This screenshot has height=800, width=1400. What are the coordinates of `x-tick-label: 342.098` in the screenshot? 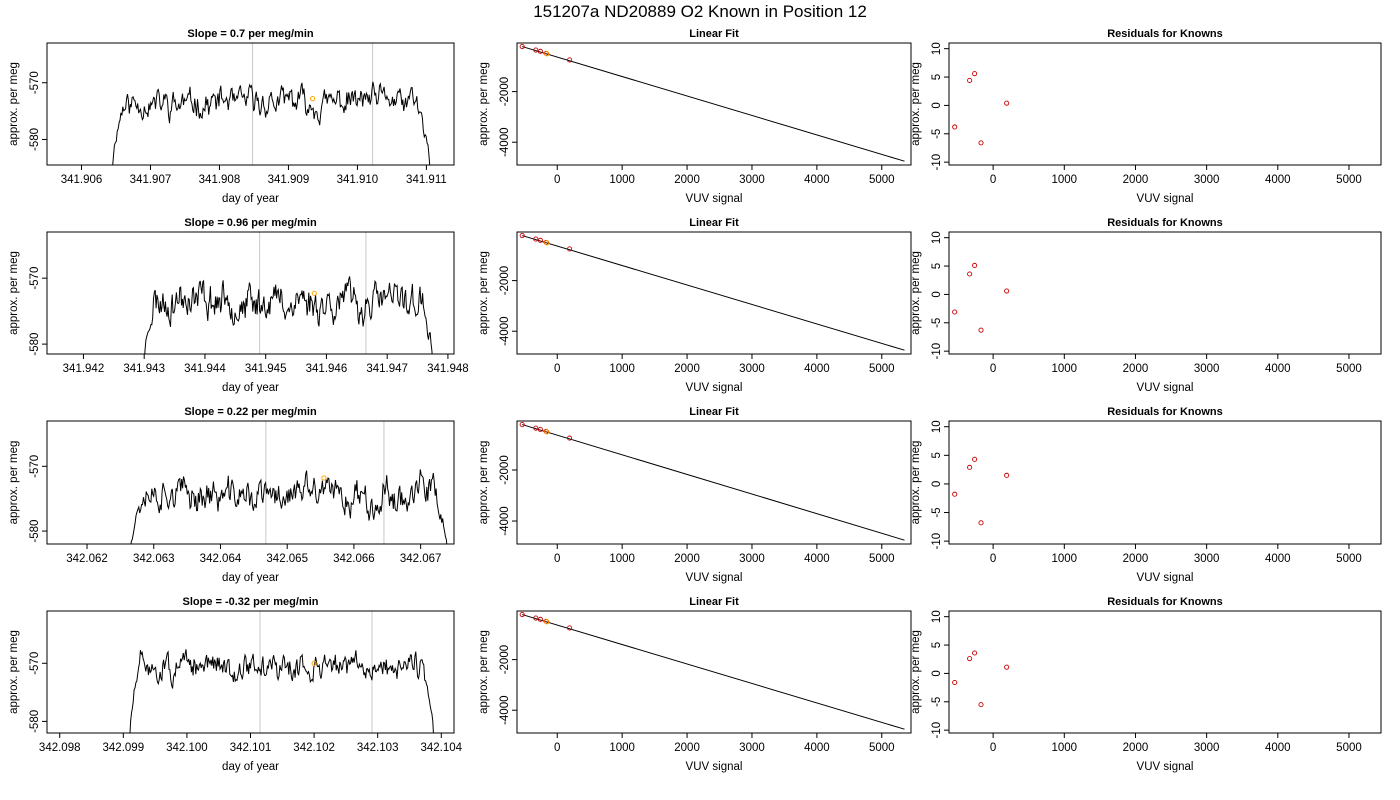 It's located at (60, 748).